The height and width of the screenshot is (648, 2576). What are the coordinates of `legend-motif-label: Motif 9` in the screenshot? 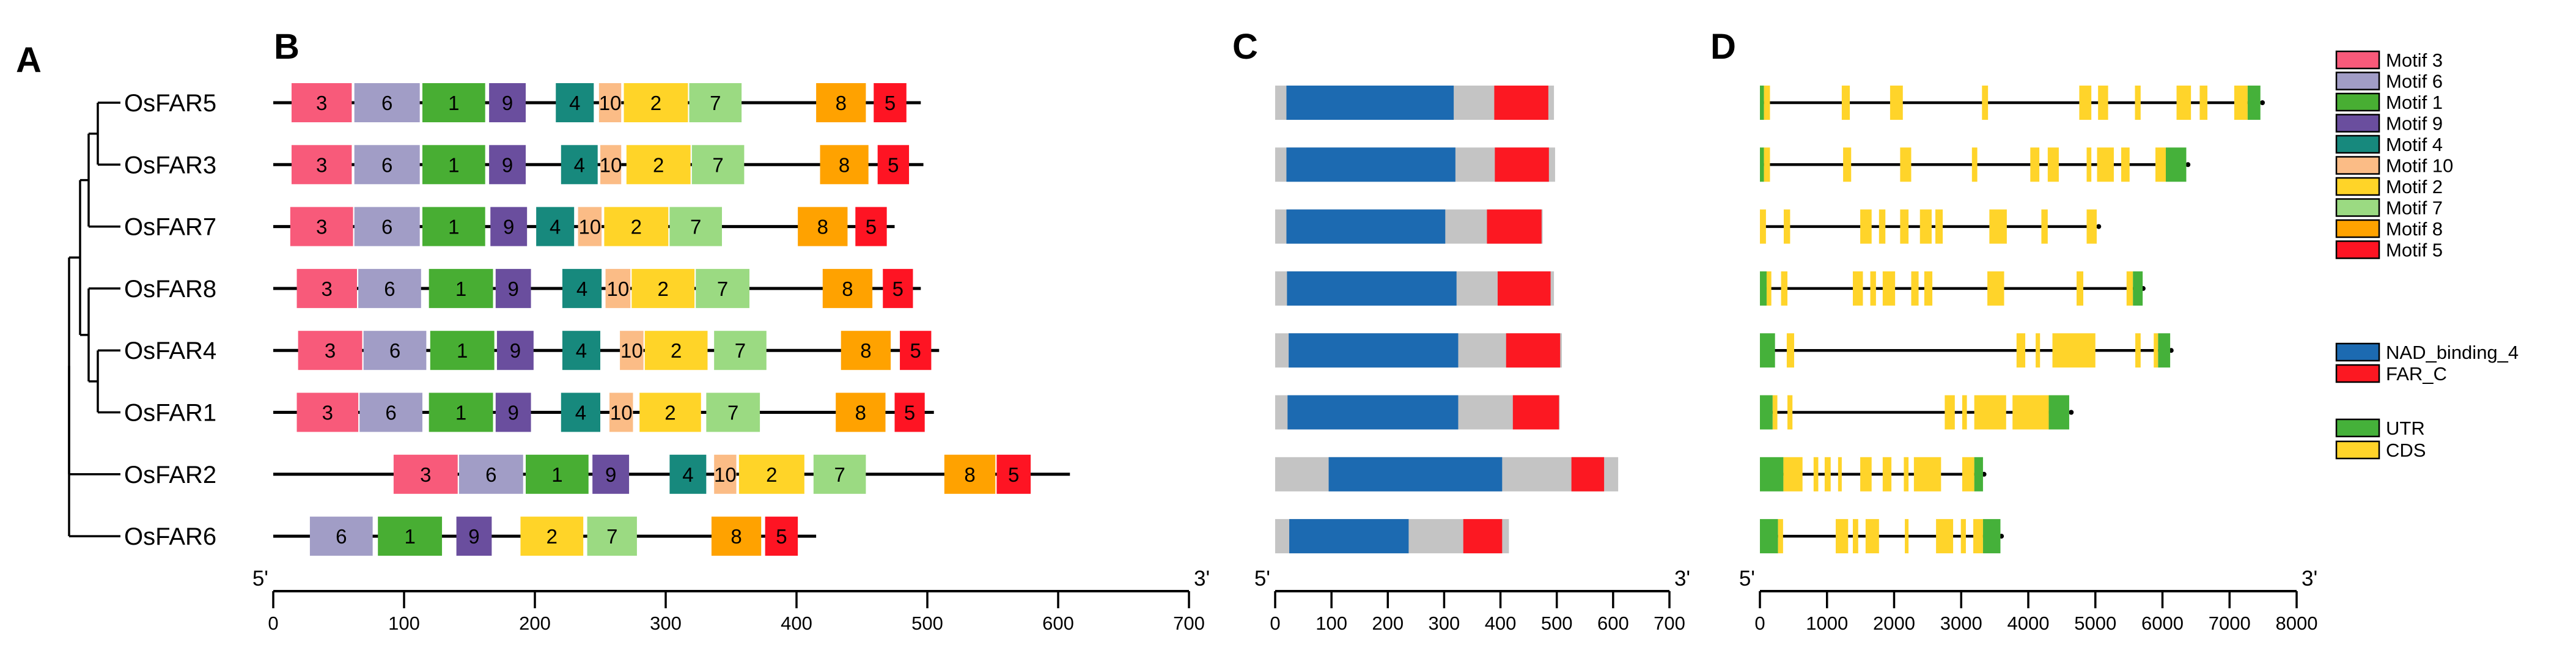 It's located at (2414, 123).